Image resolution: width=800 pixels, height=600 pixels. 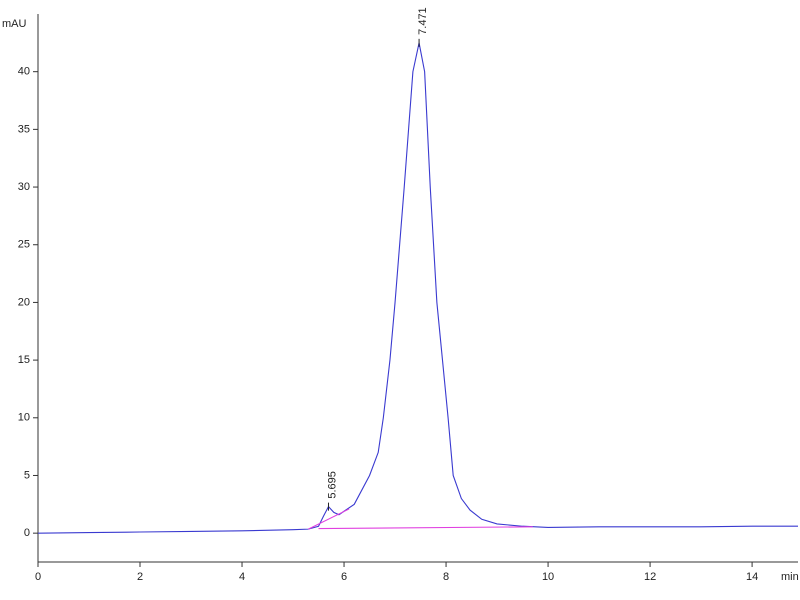 I want to click on x-tick-label: 0, so click(x=38, y=577).